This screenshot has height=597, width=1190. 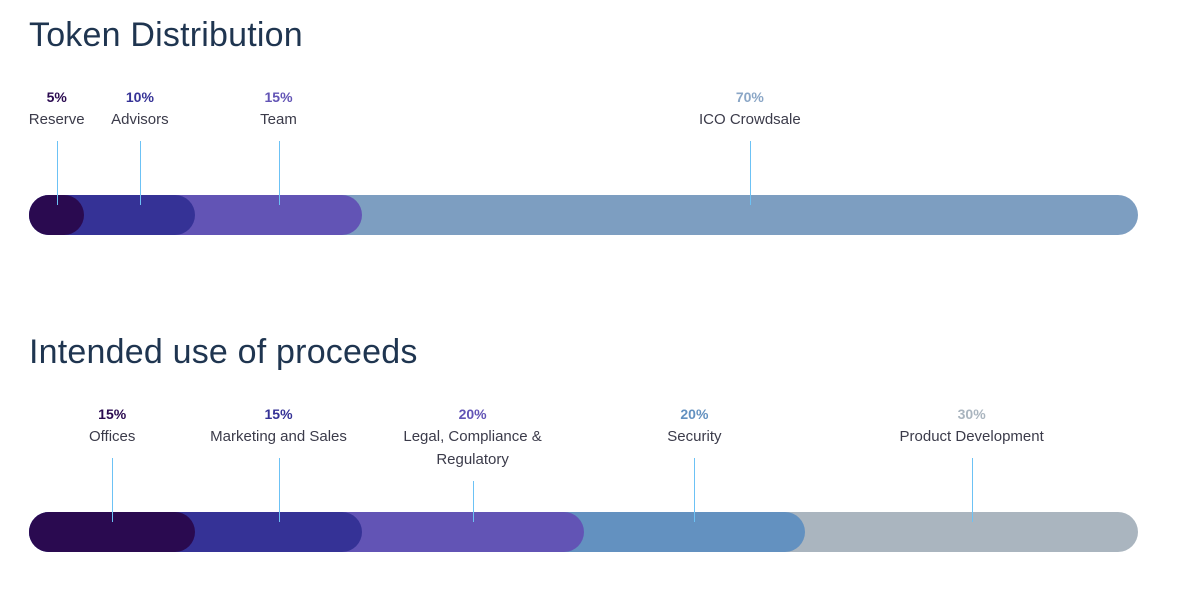 What do you see at coordinates (749, 119) in the screenshot?
I see `category-label: ICO Crowdsale` at bounding box center [749, 119].